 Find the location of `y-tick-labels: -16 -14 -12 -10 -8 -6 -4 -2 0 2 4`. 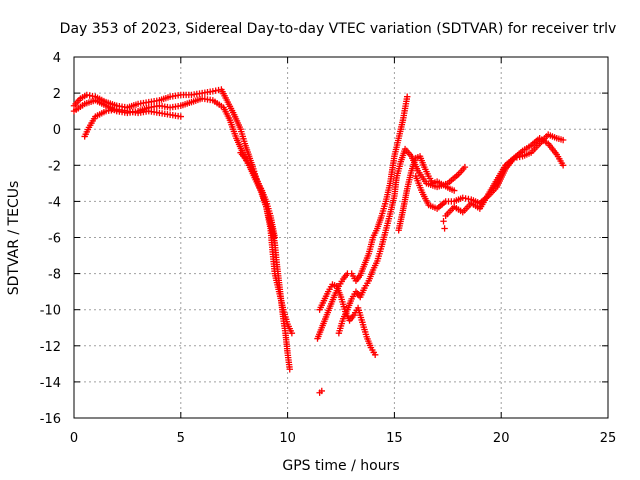

y-tick-labels: -16 -14 -12 -10 -8 -6 -4 -2 0 2 4 is located at coordinates (50, 239).